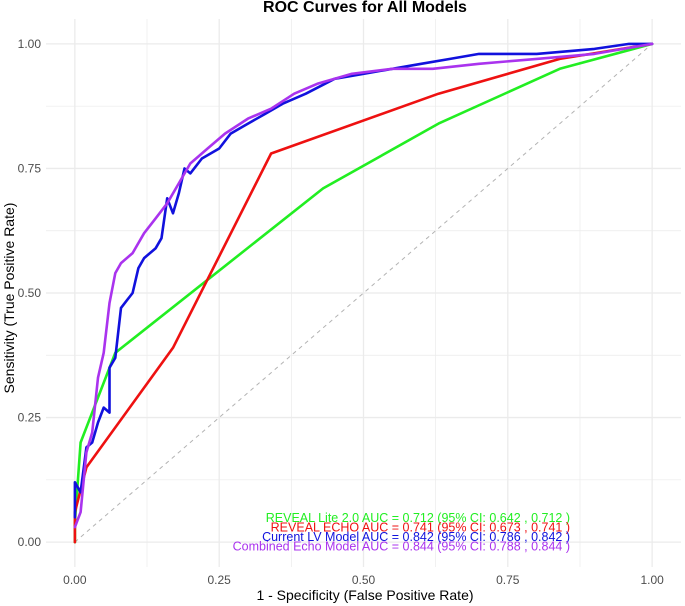  I want to click on y-tick-label: 1.00, so click(30, 44).